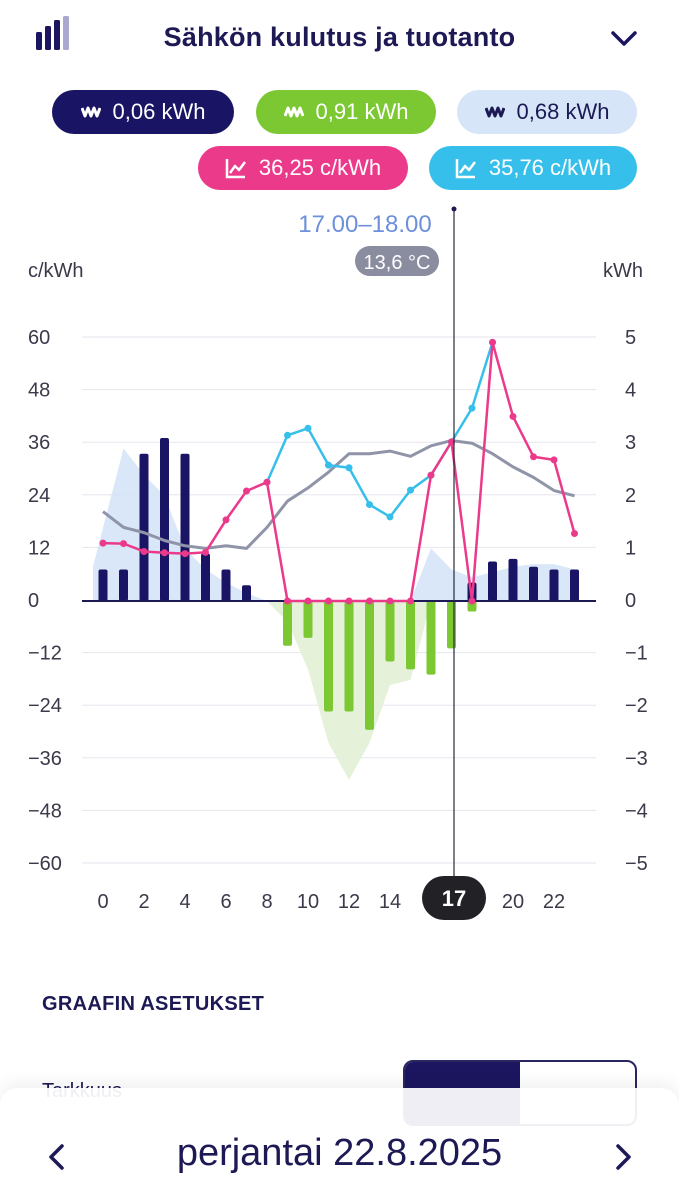 The image size is (679, 1200). What do you see at coordinates (143, 902) in the screenshot?
I see `x-tick: 2` at bounding box center [143, 902].